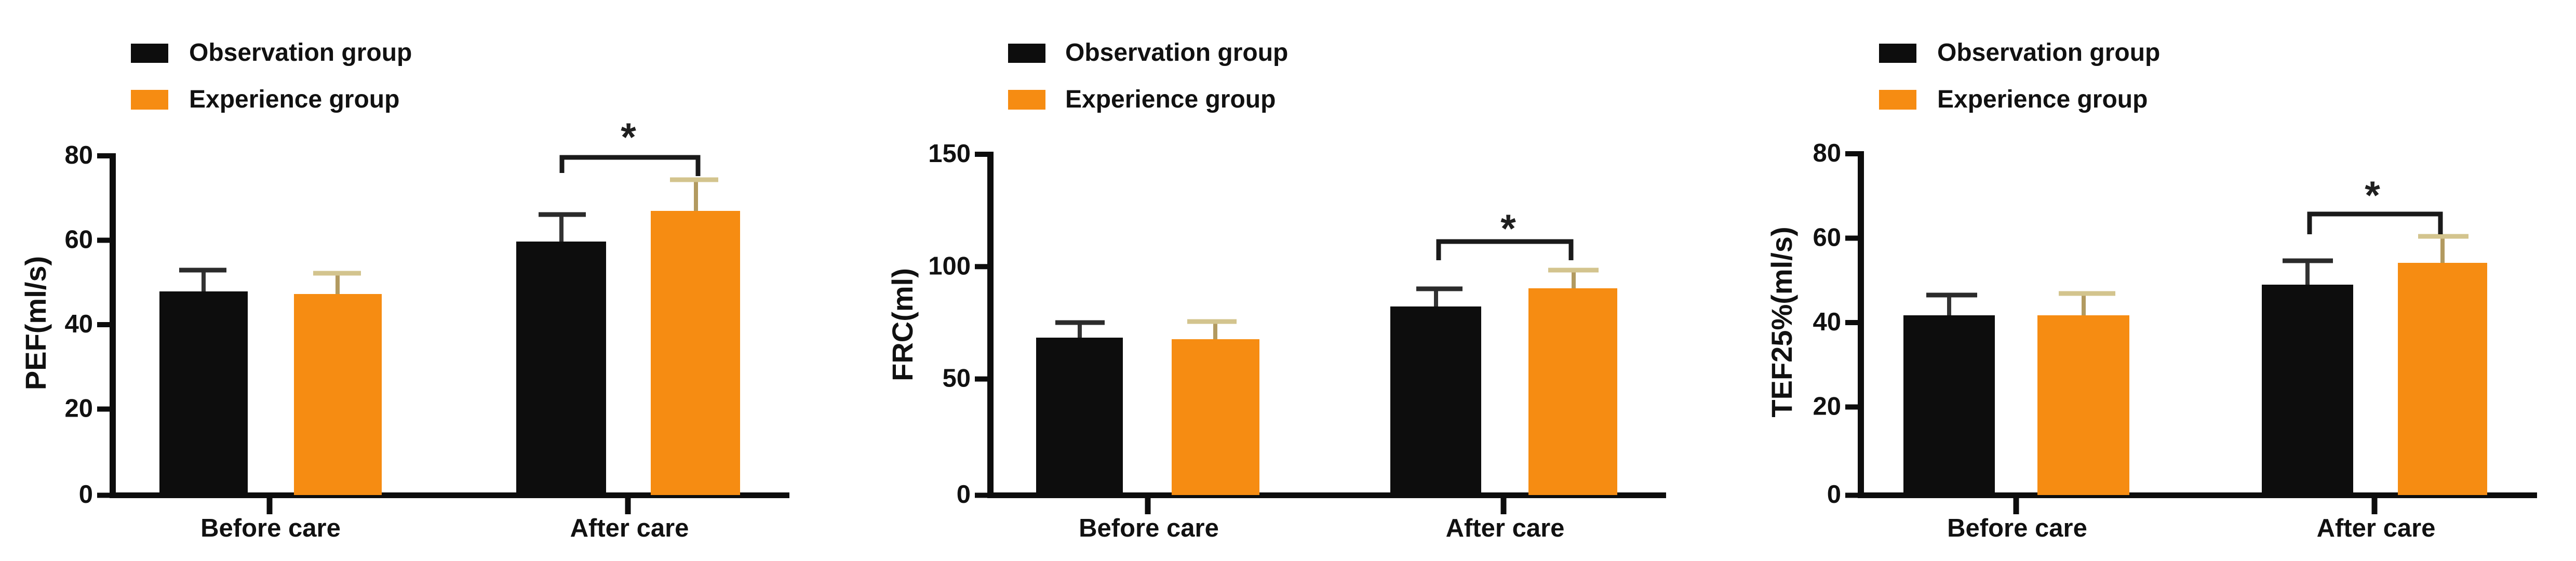 This screenshot has width=2576, height=561. What do you see at coordinates (35, 323) in the screenshot?
I see `svg-text: PEF(ml/s)` at bounding box center [35, 323].